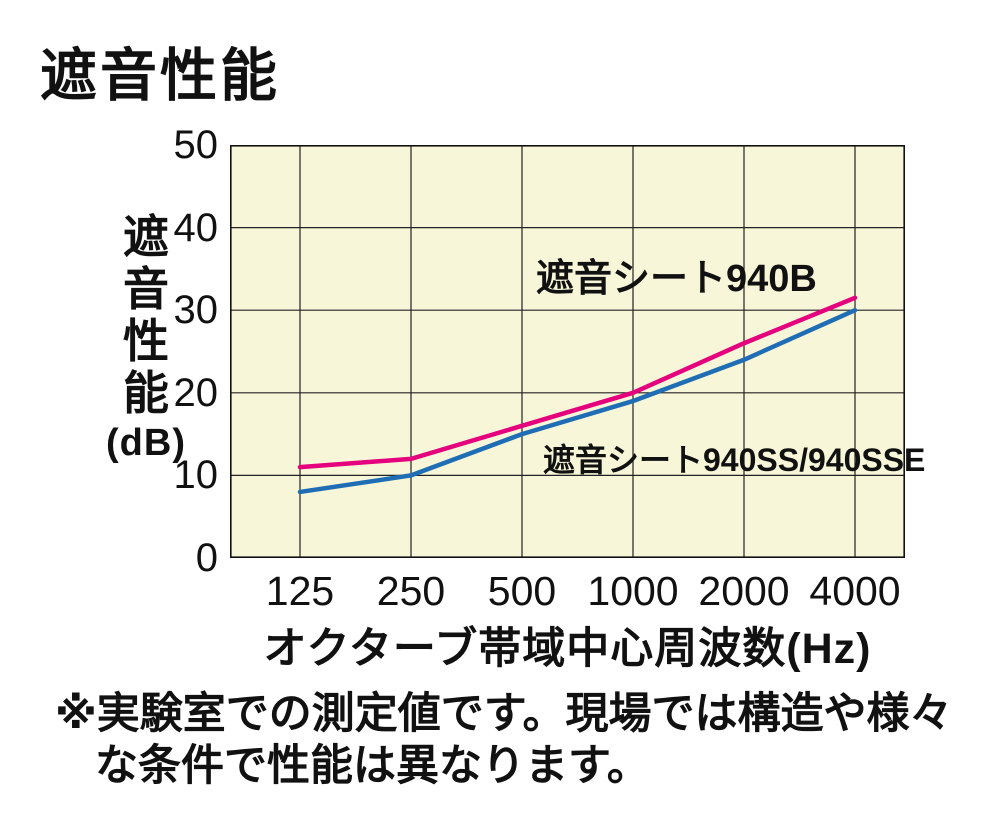  I want to click on y-axis-label-char: 性, so click(146, 340).